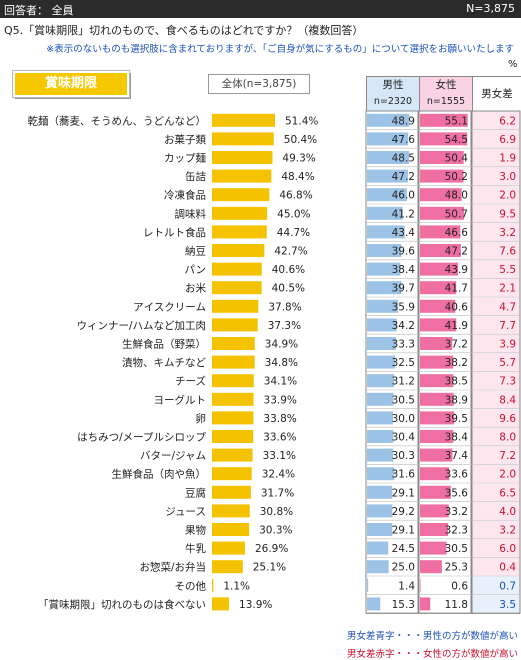 The image size is (521, 660). Describe the element at coordinates (403, 456) in the screenshot. I see `male-value-label: 30.3` at that location.